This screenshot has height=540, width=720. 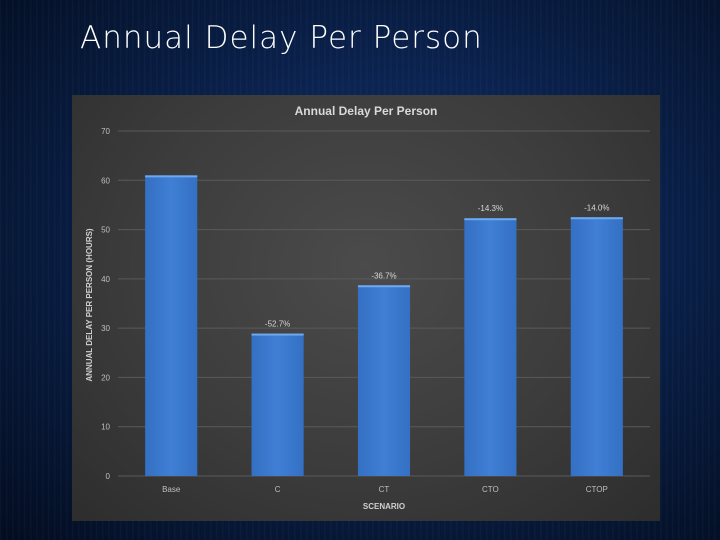 What do you see at coordinates (281, 38) in the screenshot?
I see `slide-title: Annual Delay Per Person` at bounding box center [281, 38].